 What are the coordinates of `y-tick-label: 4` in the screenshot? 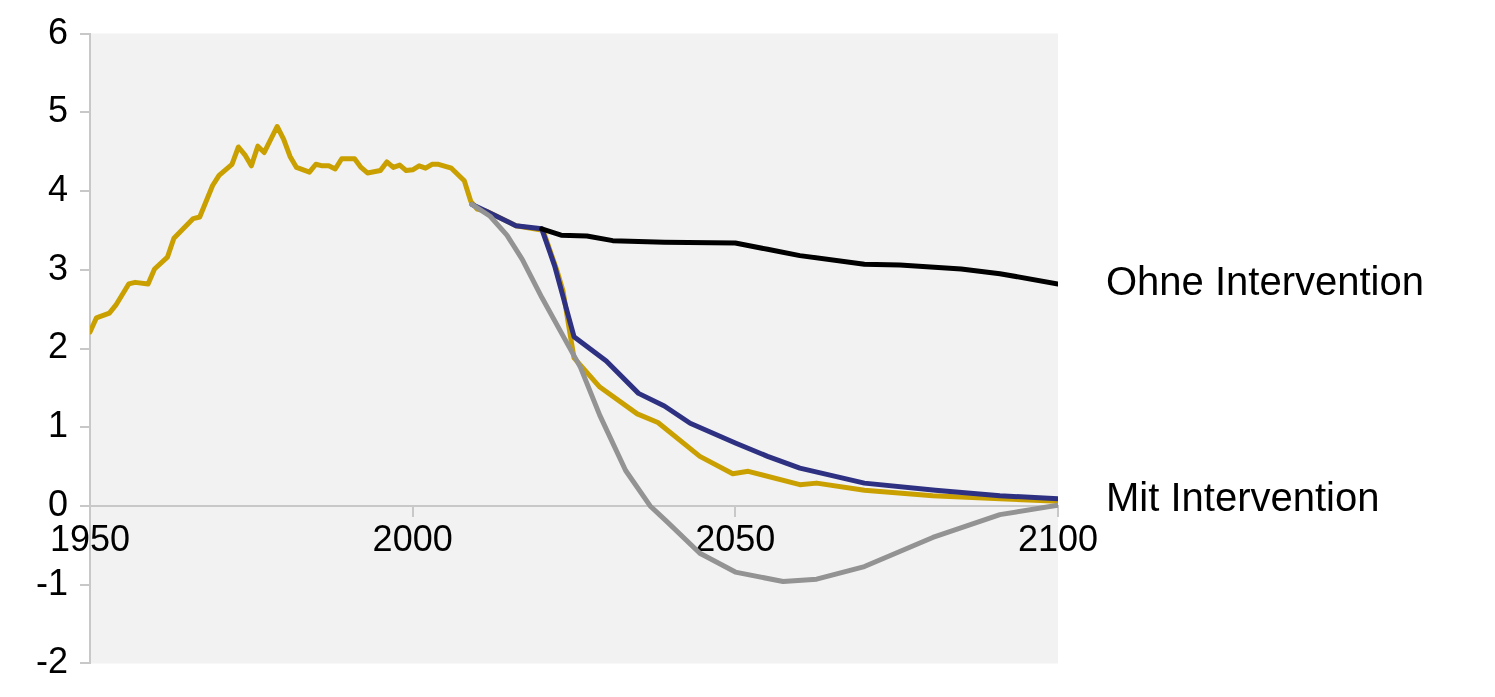 It's located at (57, 188).